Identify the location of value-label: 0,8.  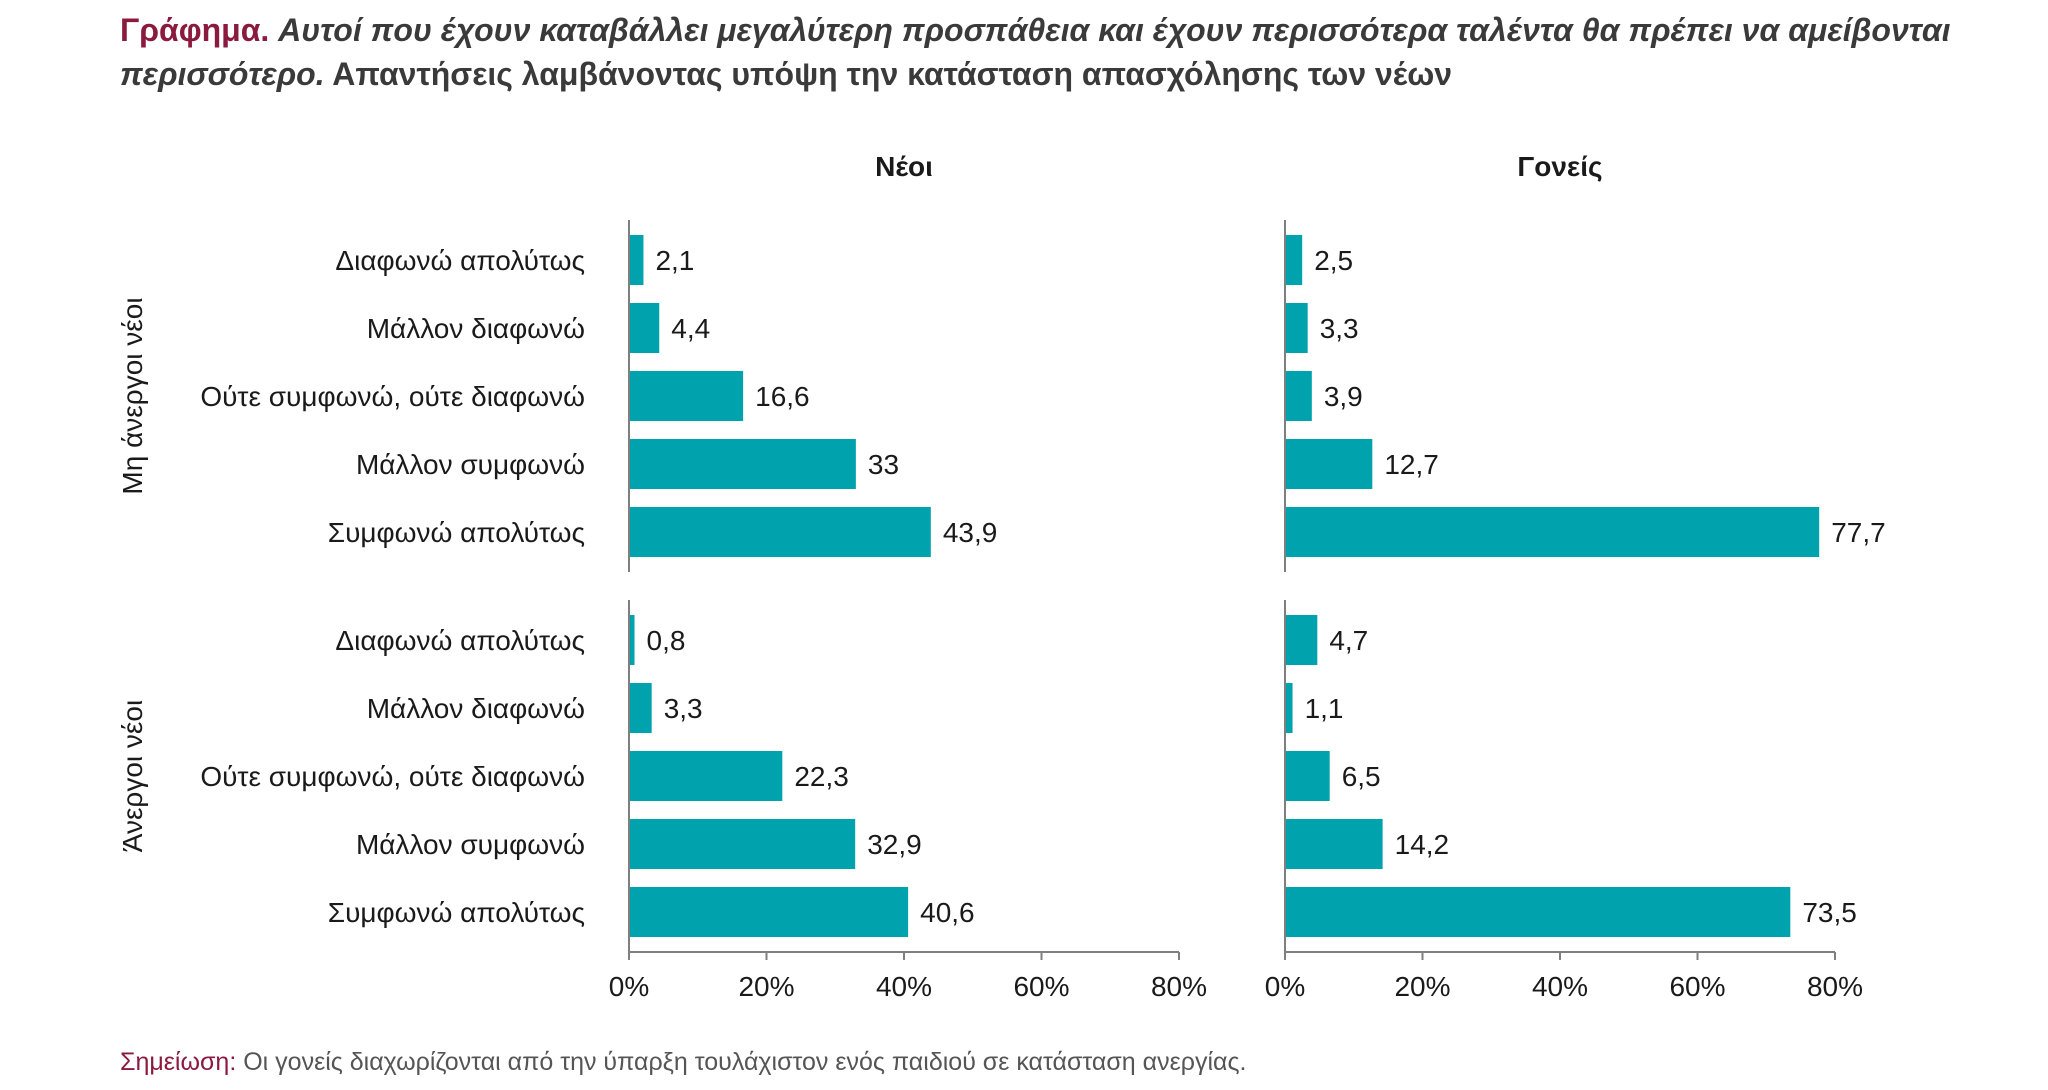
(666, 640).